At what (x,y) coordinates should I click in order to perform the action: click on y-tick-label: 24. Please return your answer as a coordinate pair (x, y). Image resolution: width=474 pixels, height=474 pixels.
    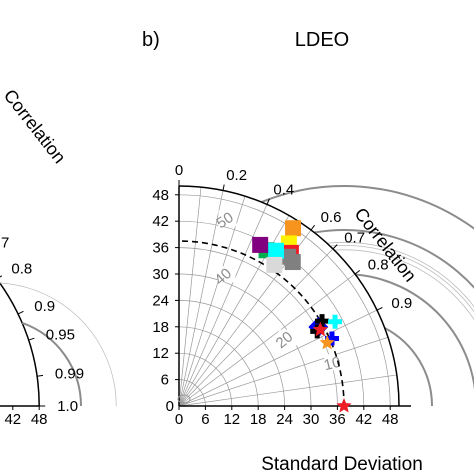
    Looking at the image, I should click on (160, 300).